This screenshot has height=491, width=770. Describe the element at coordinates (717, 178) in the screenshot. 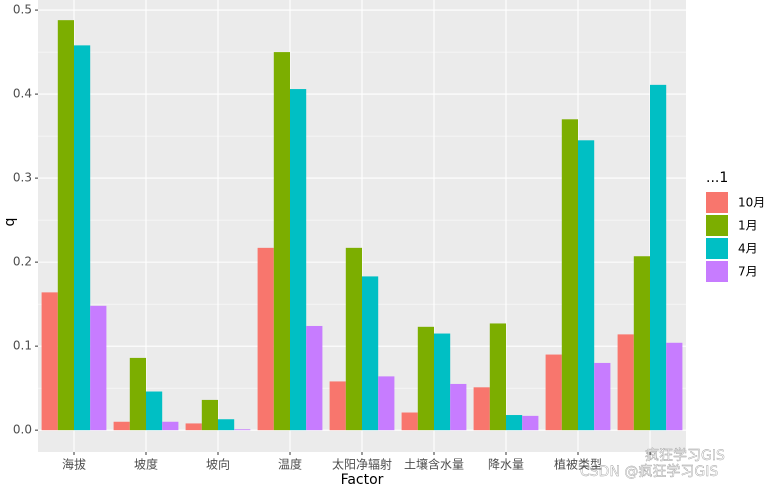

I see `legend-title: ...1` at that location.